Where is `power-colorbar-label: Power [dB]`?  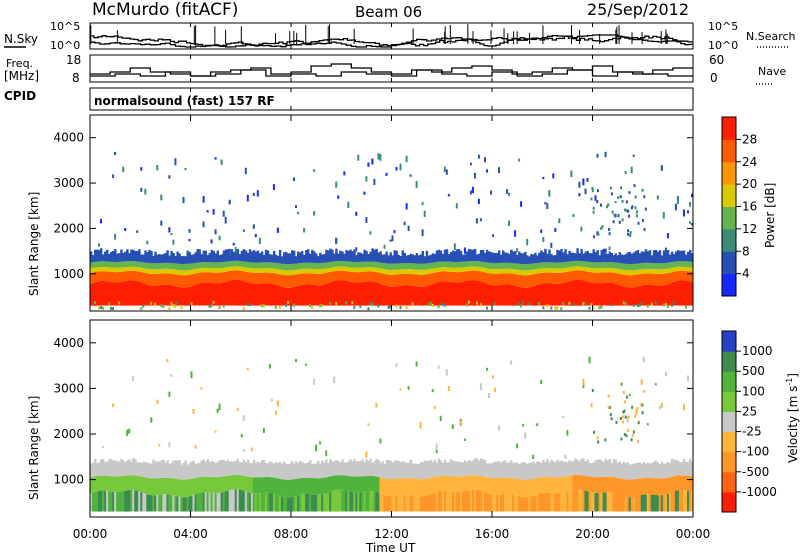
power-colorbar-label: Power [dB] is located at coordinates (770, 215).